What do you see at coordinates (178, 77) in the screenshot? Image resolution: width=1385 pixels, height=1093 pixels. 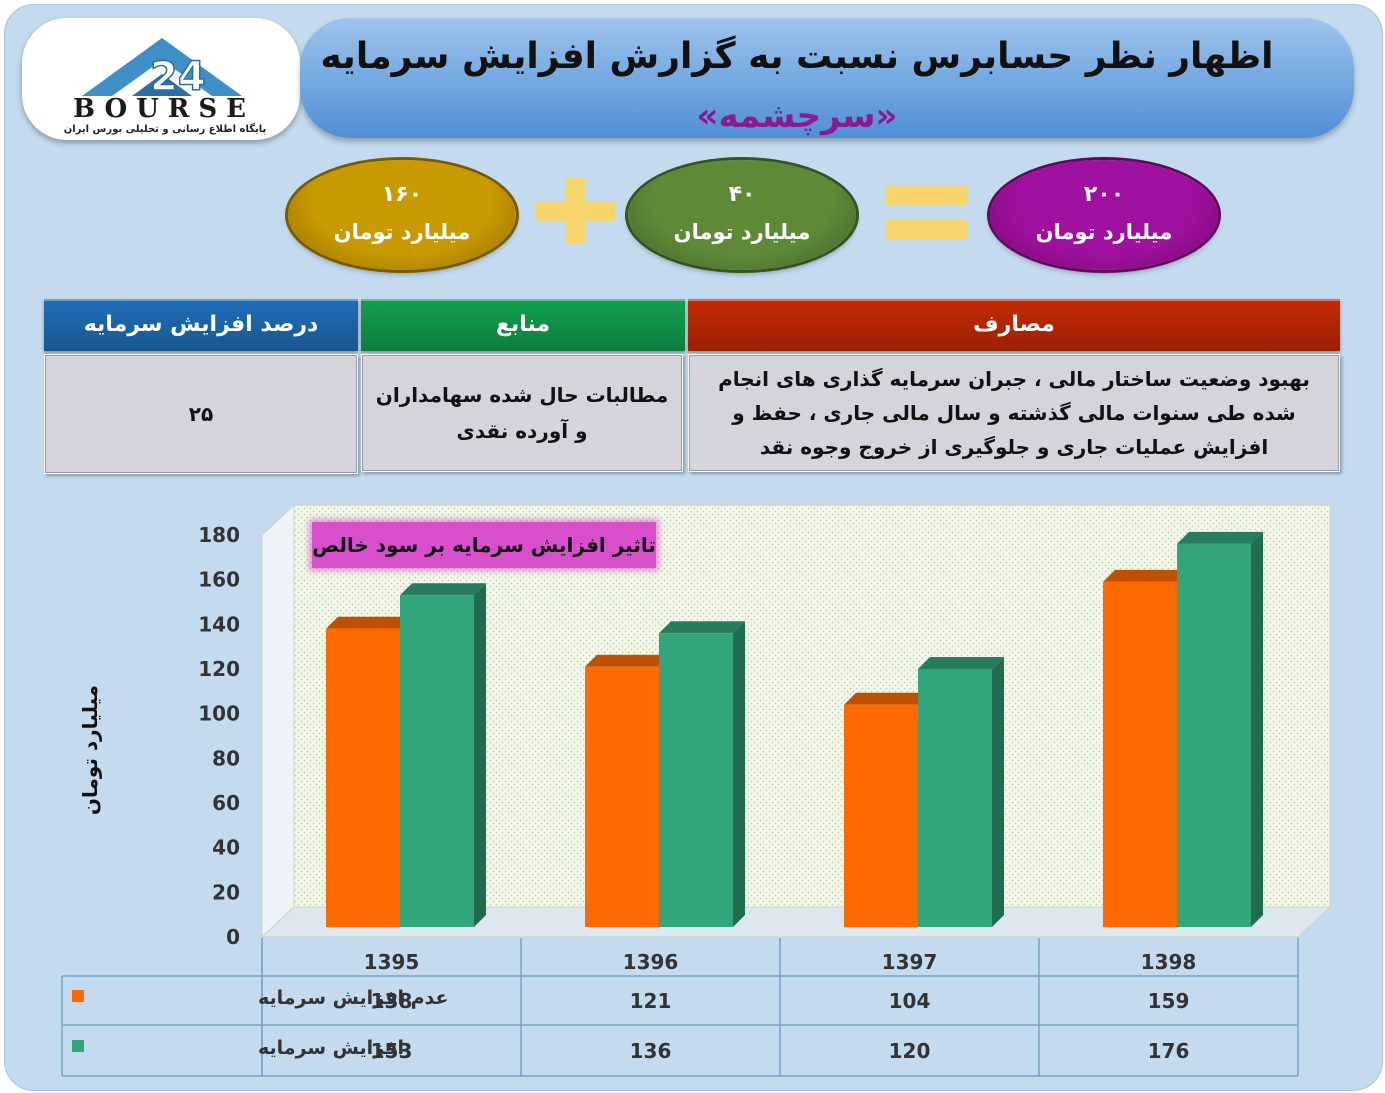 I see `logo-number: 24` at bounding box center [178, 77].